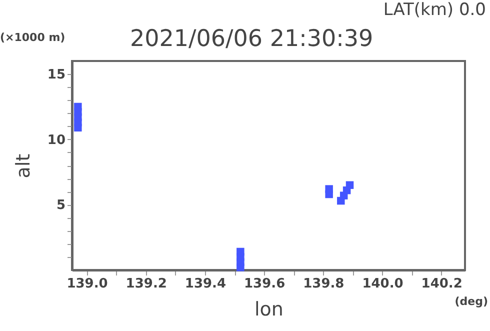 This screenshot has width=490, height=331. What do you see at coordinates (471, 301) in the screenshot?
I see `text: (deg)` at bounding box center [471, 301].